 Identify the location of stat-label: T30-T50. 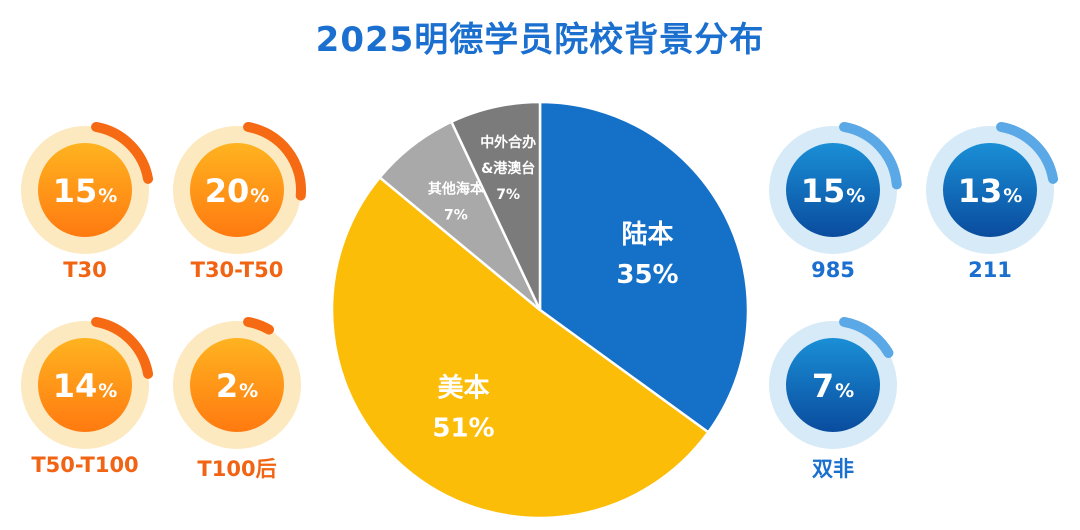
(237, 270).